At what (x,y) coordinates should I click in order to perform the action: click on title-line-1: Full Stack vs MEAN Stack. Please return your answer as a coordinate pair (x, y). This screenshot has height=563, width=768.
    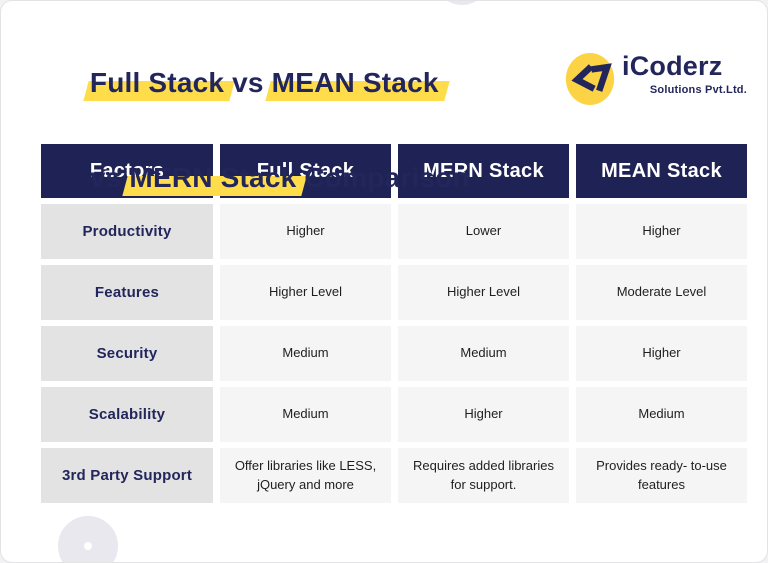
    Looking at the image, I should click on (256, 83).